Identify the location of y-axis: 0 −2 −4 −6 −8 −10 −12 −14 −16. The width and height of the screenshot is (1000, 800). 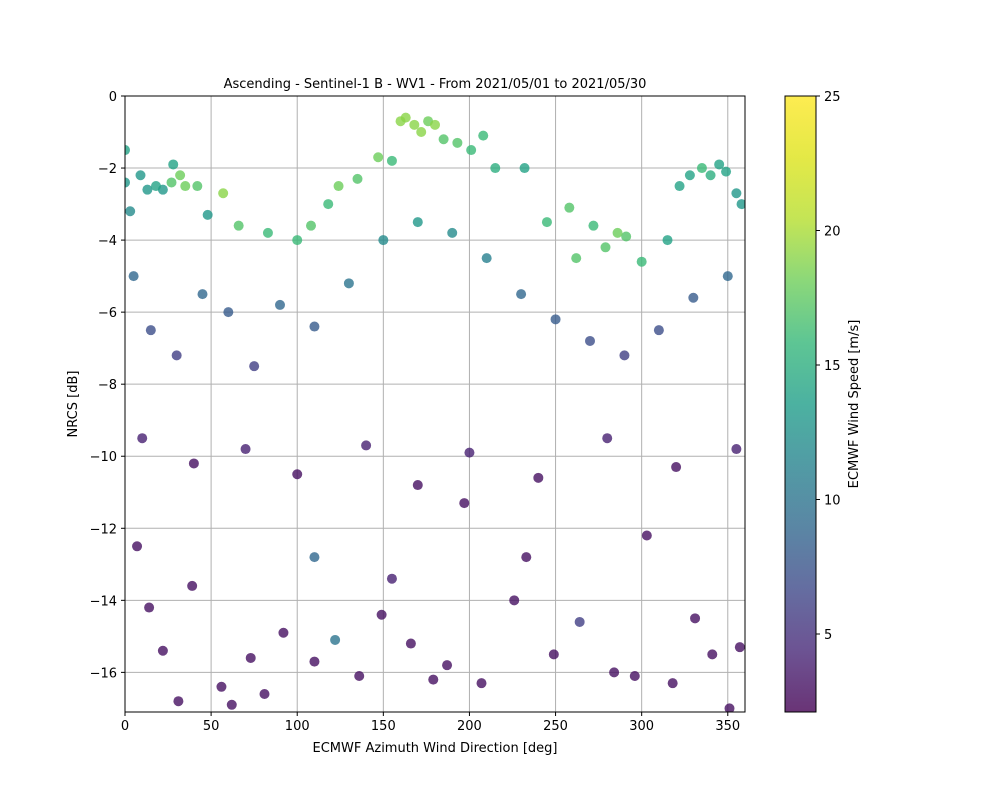
(107, 385).